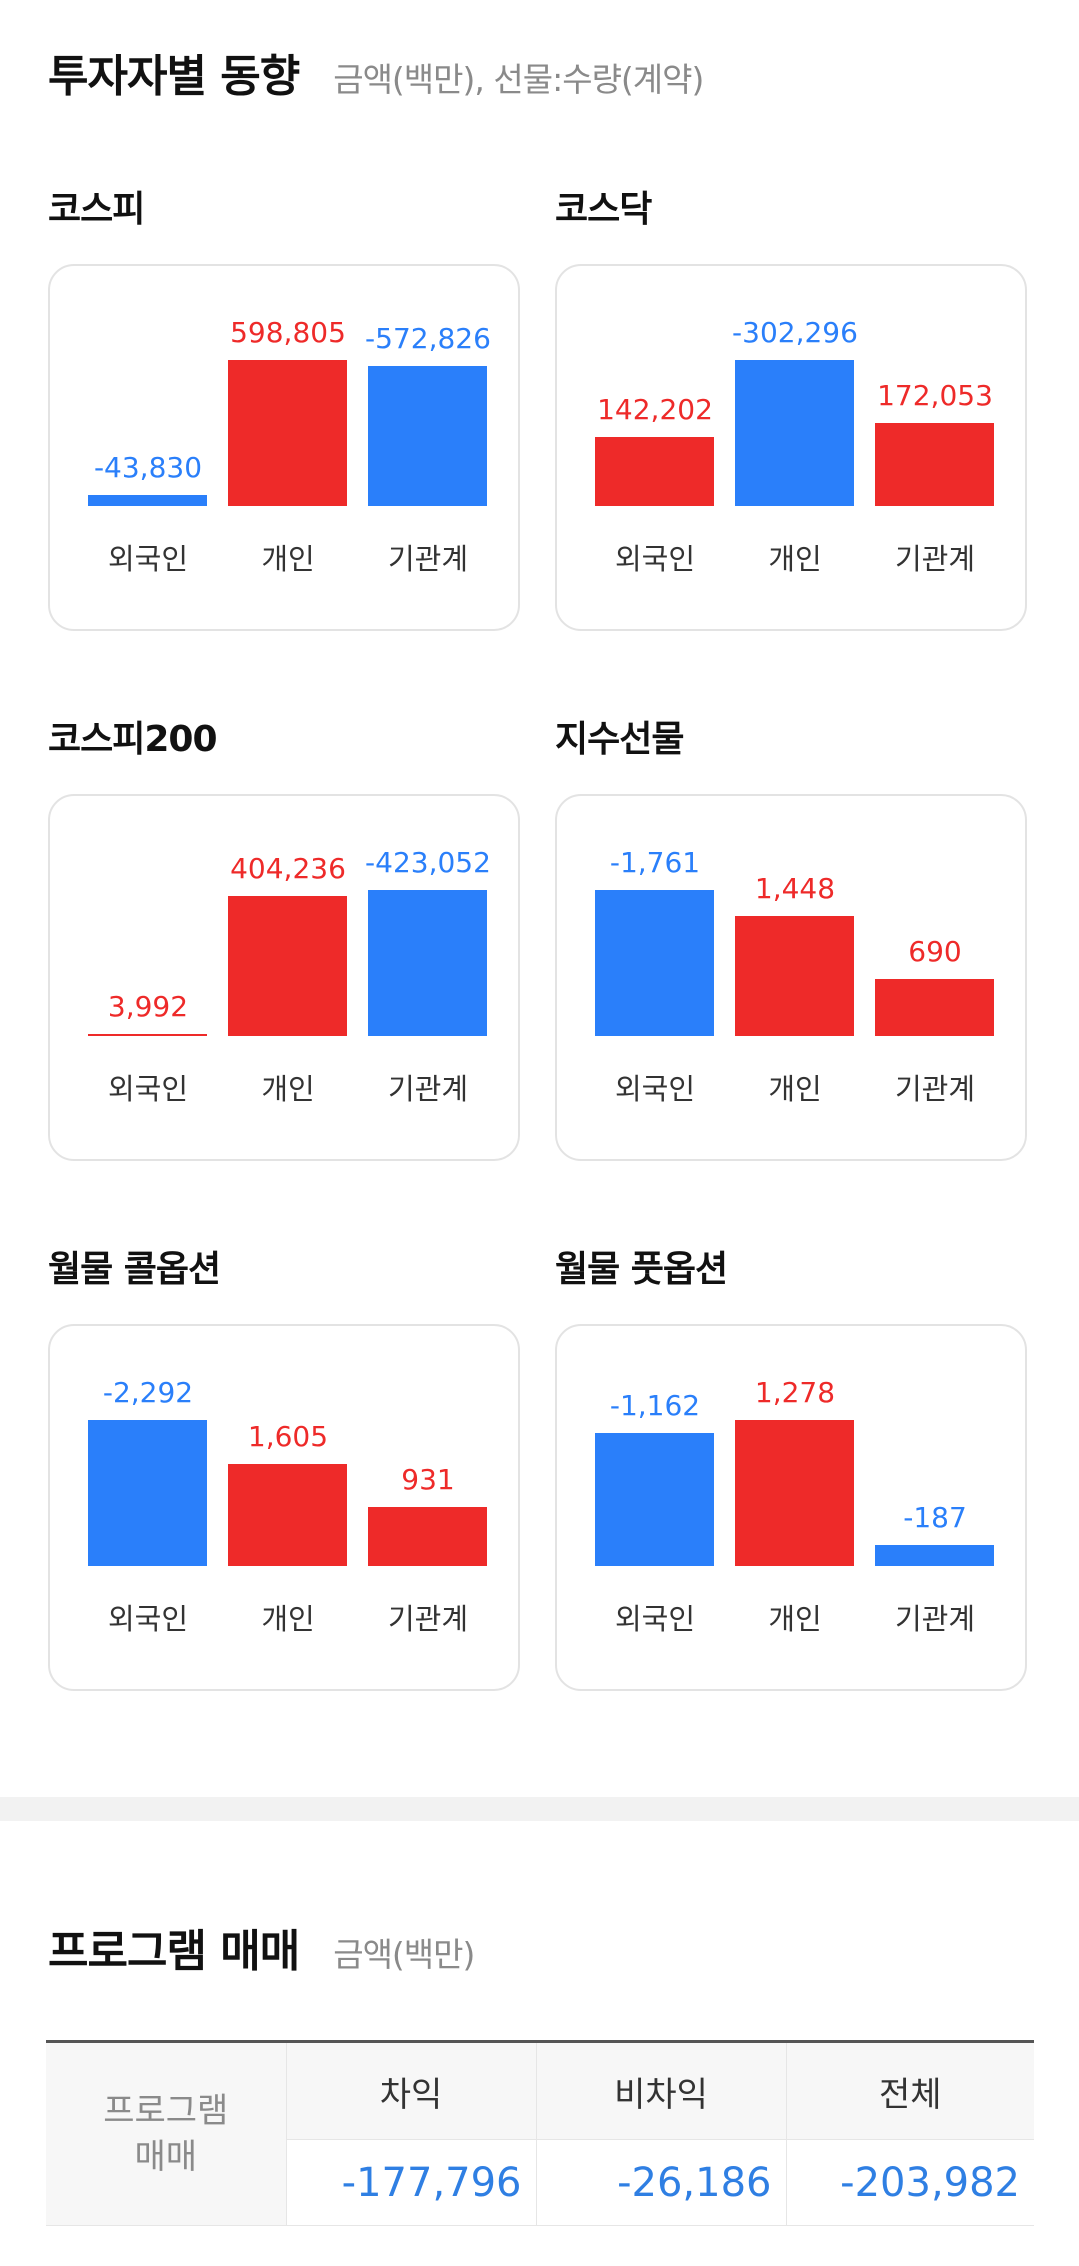 The height and width of the screenshot is (2266, 1079). I want to click on program-row-header-line: 프로그램, so click(166, 2111).